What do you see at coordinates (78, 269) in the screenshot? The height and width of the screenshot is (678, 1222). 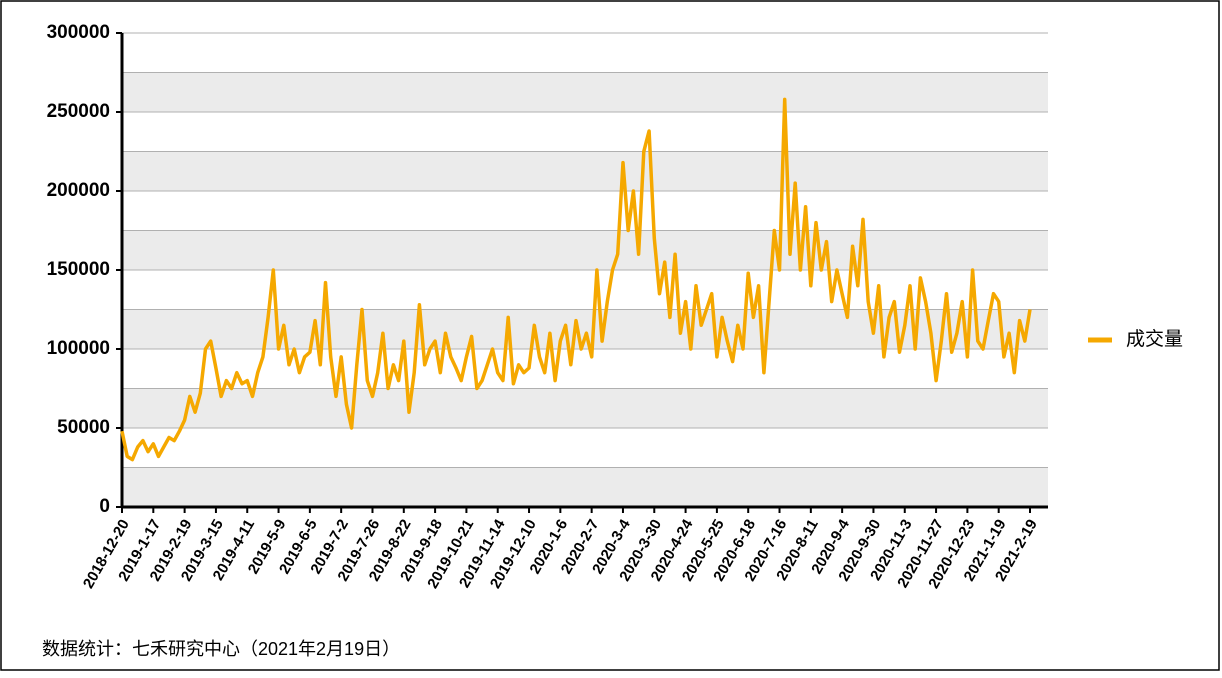 I see `y-tick-label: 150000` at bounding box center [78, 269].